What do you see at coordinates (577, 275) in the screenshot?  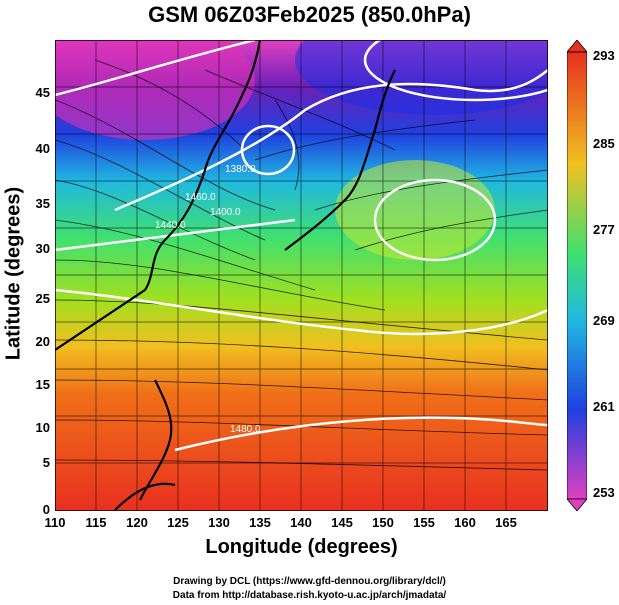 I see `colorbar` at bounding box center [577, 275].